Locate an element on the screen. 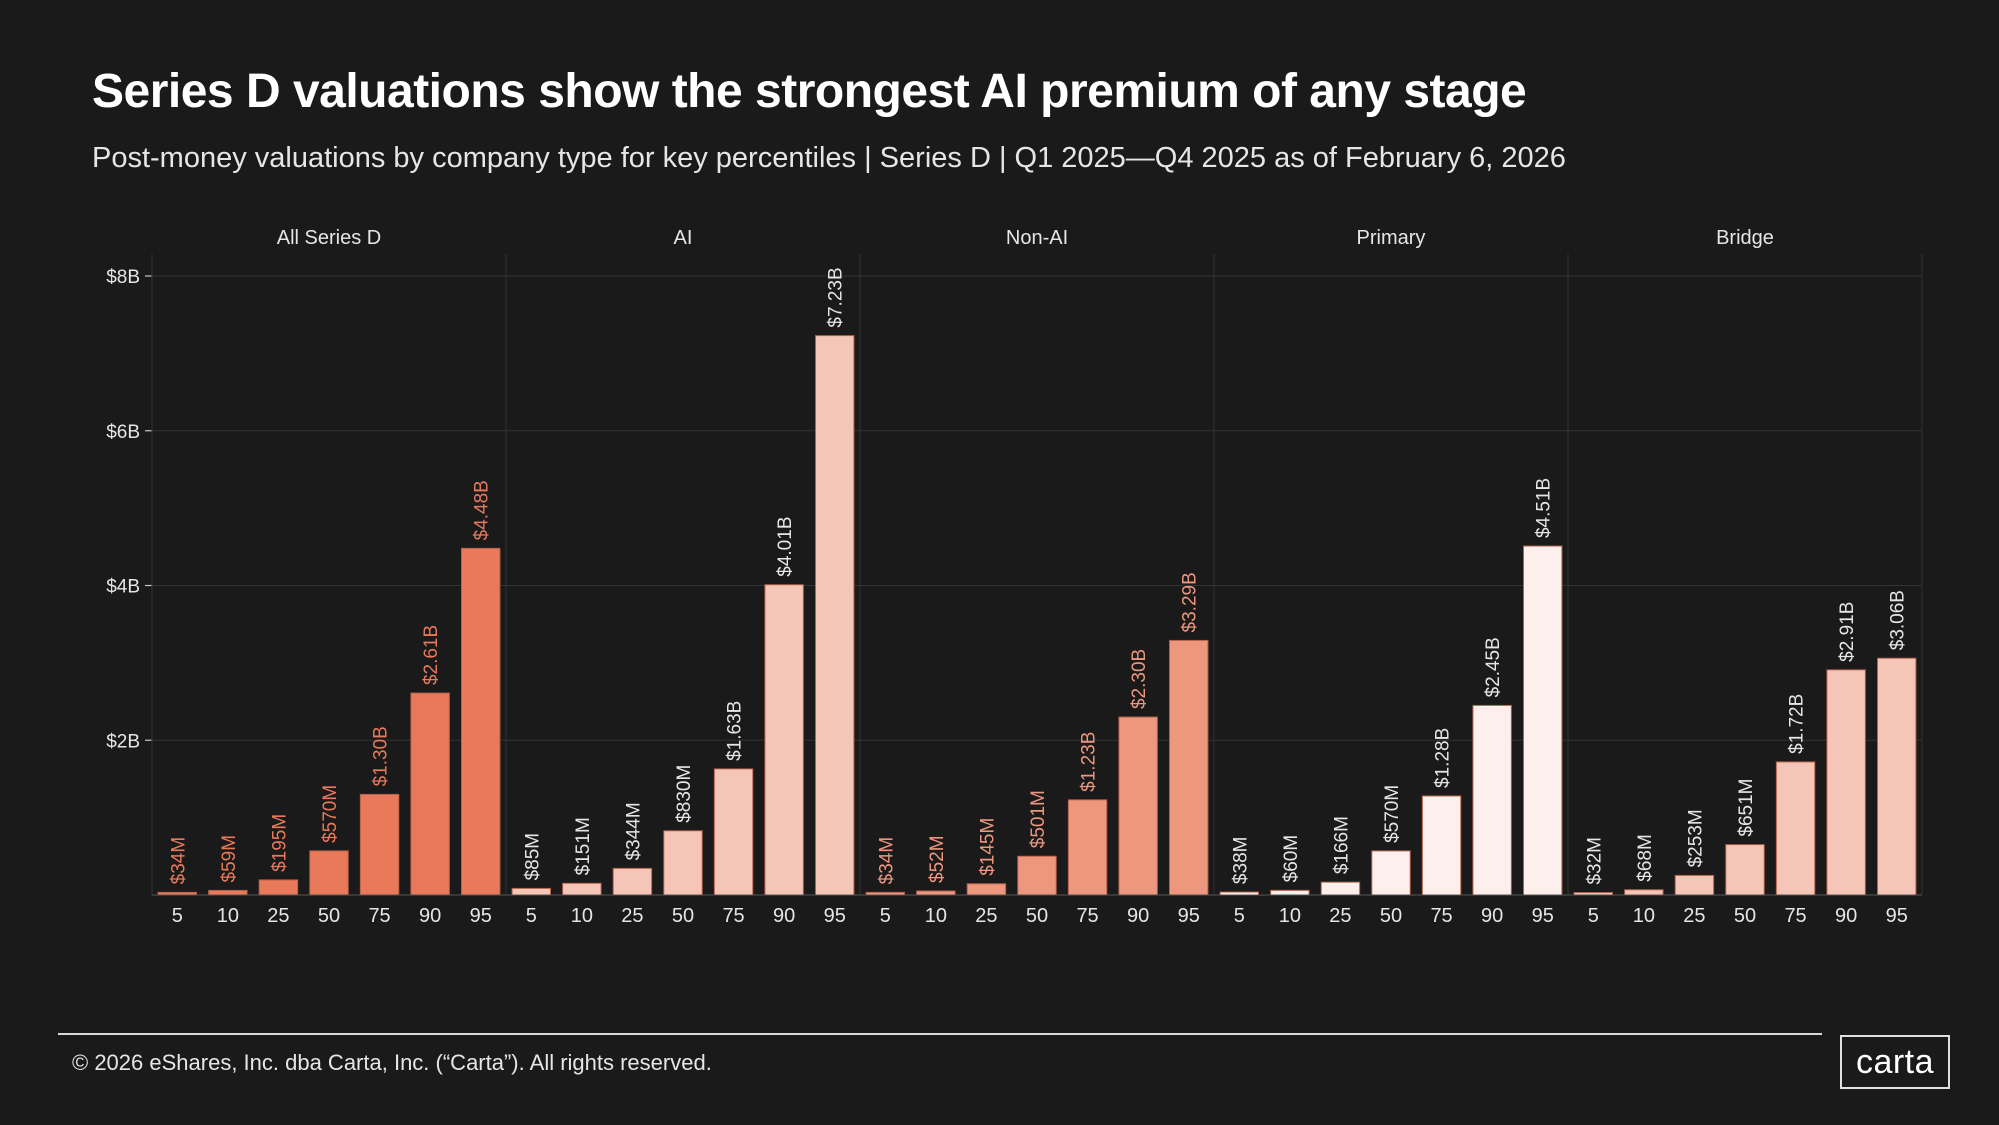 The width and height of the screenshot is (1999, 1125). bar-value-label: $1.30B is located at coordinates (381, 756).